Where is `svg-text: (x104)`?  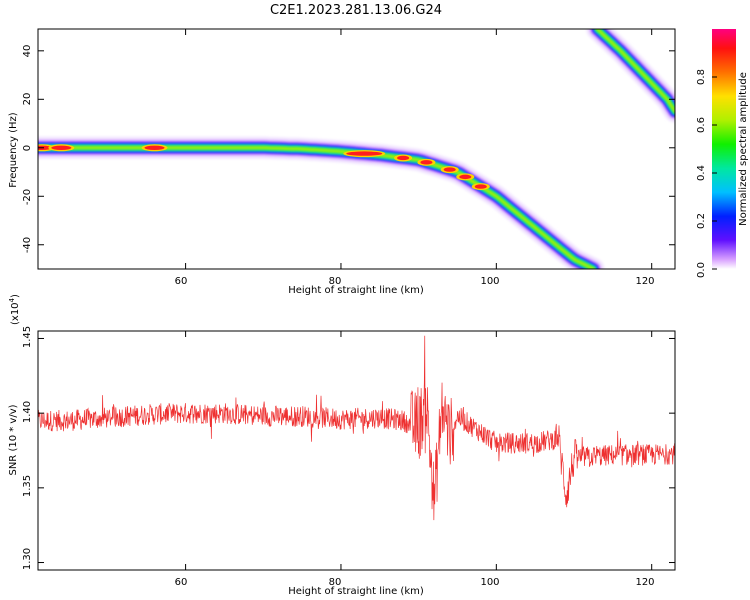 svg-text: (x104) is located at coordinates (14, 309).